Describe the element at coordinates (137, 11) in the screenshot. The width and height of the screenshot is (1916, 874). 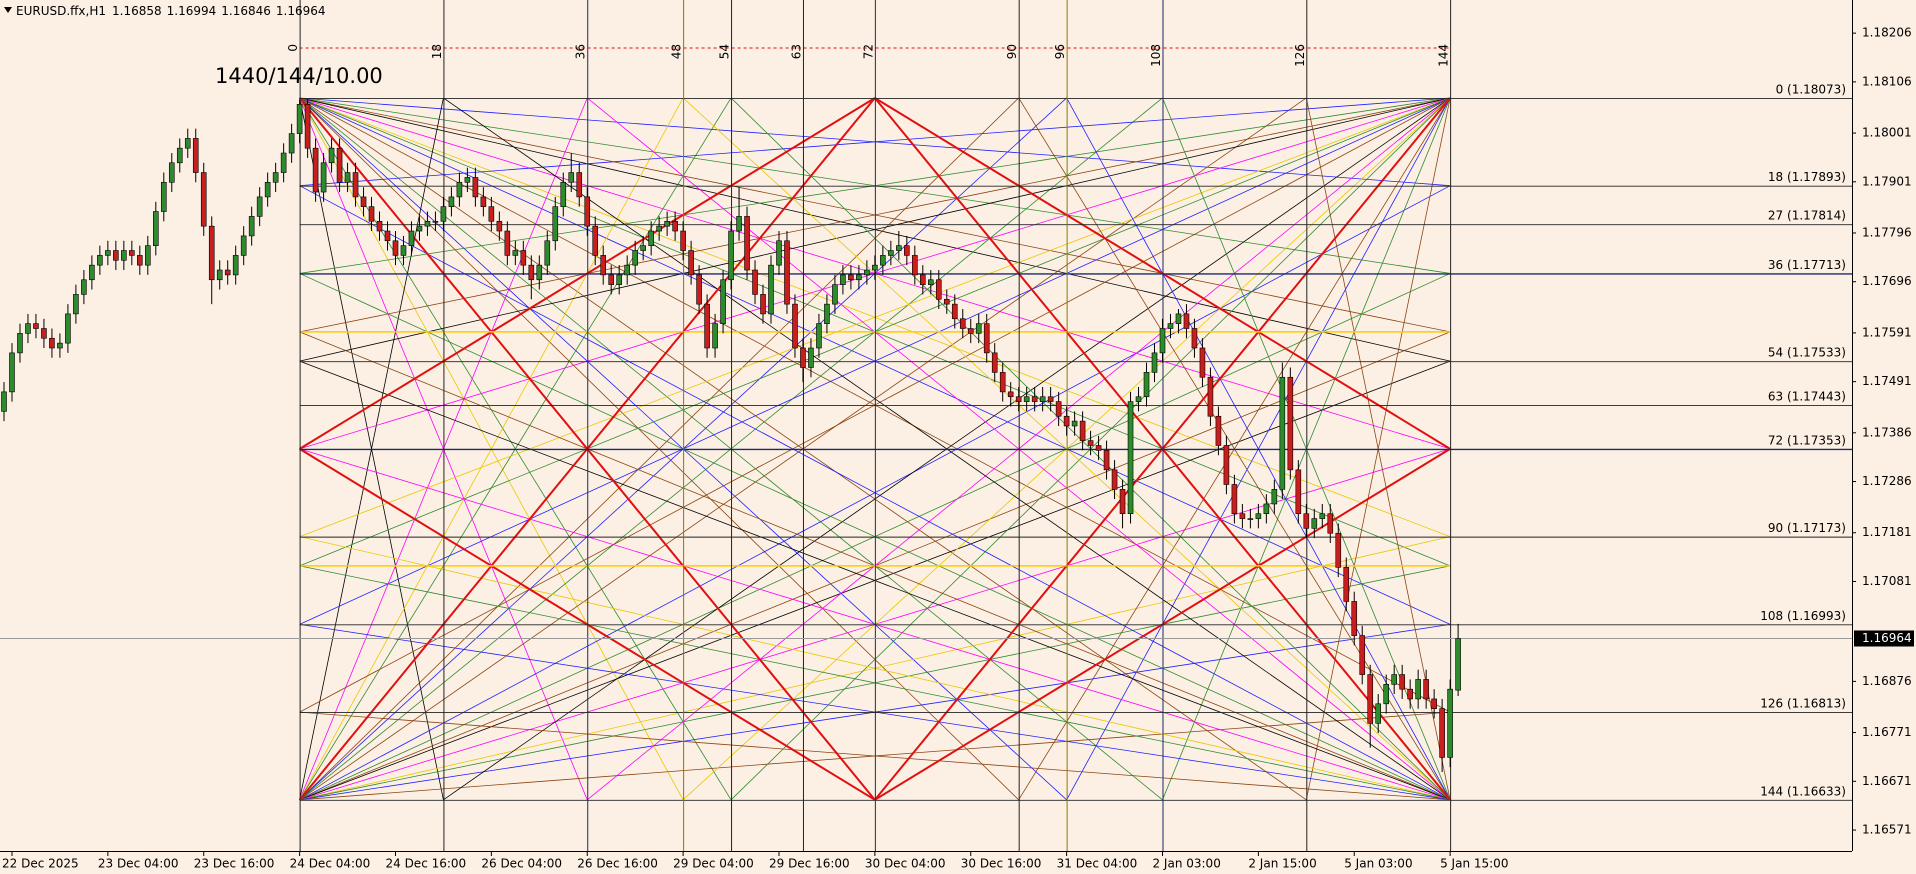
I see `open: 1.16858` at that location.